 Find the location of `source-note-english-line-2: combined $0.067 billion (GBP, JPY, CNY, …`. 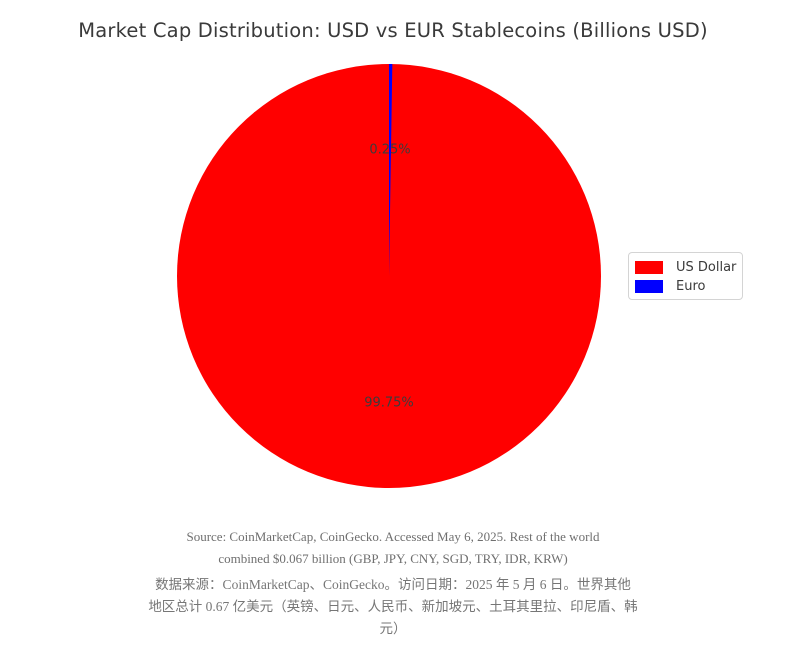

source-note-english-line-2: combined $0.067 billion (GBP, JPY, CNY, … is located at coordinates (393, 558).